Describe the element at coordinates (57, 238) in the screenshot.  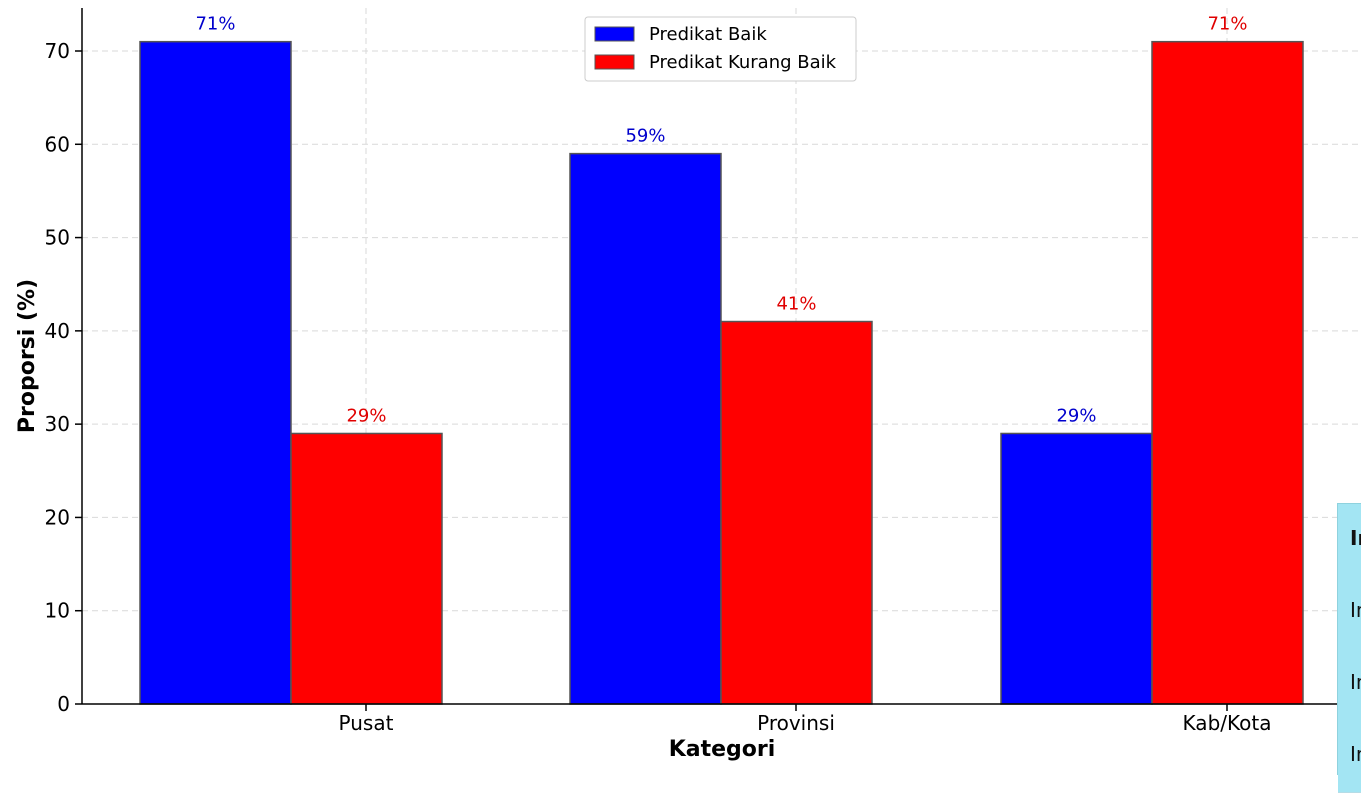
I see `y-tick-label: 50` at that location.